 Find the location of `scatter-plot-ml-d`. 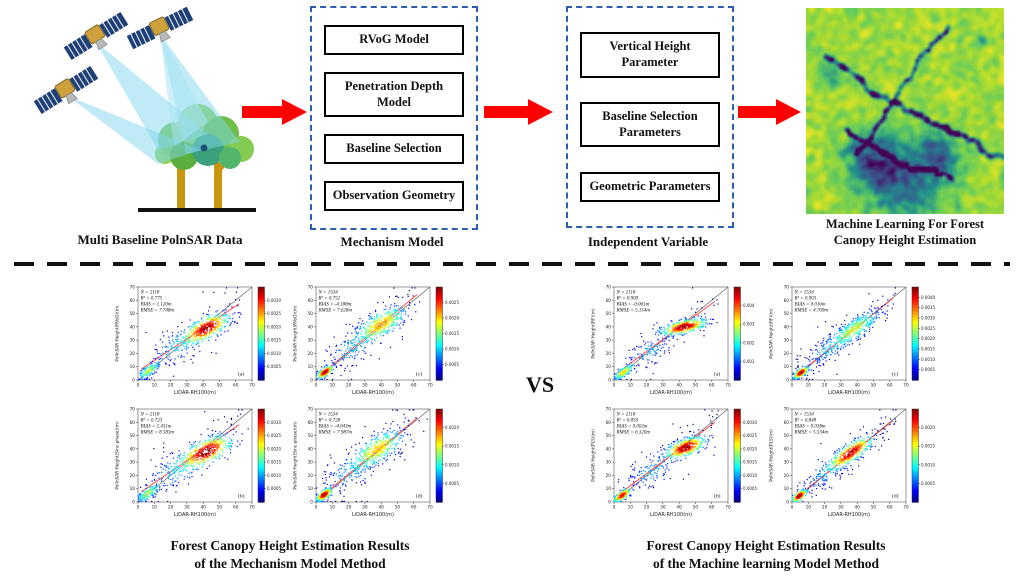

scatter-plot-ml-d is located at coordinates (855, 464).